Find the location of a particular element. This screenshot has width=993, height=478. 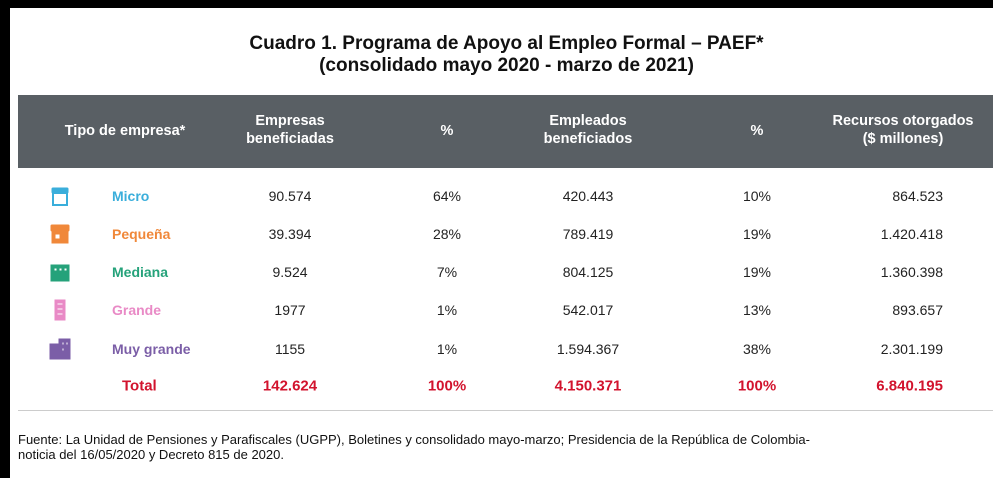

row-label: Mediana is located at coordinates (140, 272).